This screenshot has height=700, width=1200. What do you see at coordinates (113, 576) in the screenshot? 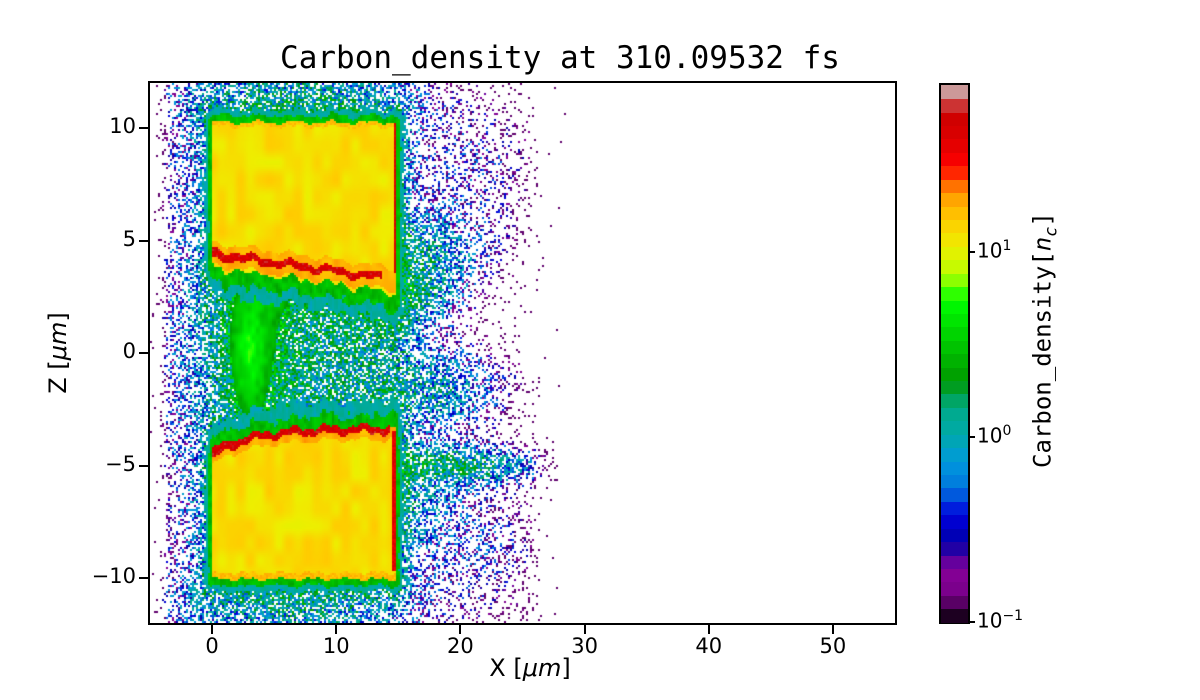
I see `z-tick-label: −10` at bounding box center [113, 576].